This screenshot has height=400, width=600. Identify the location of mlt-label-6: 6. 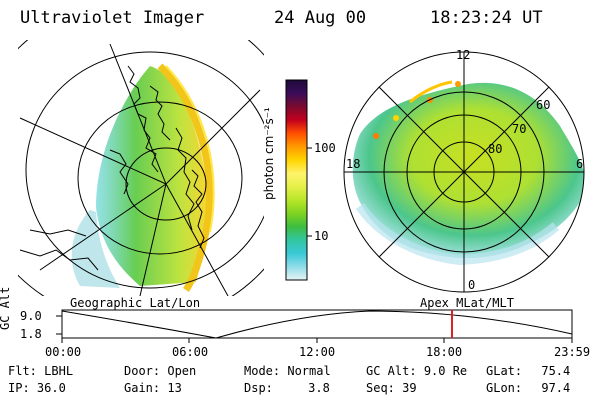
(580, 164).